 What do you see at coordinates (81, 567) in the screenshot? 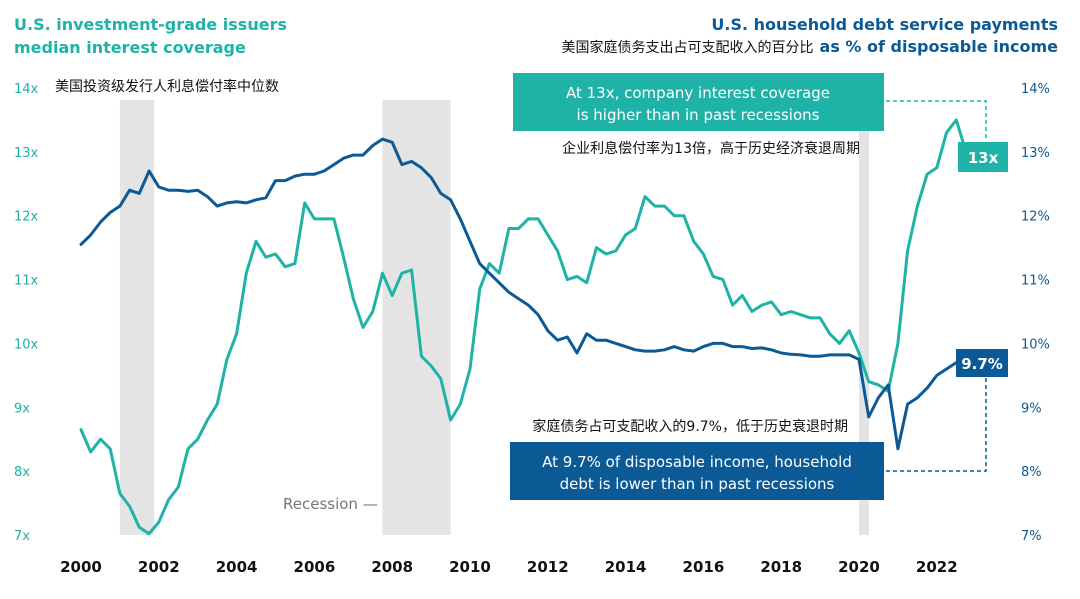
I see `x-tick-label: 2000` at bounding box center [81, 567].